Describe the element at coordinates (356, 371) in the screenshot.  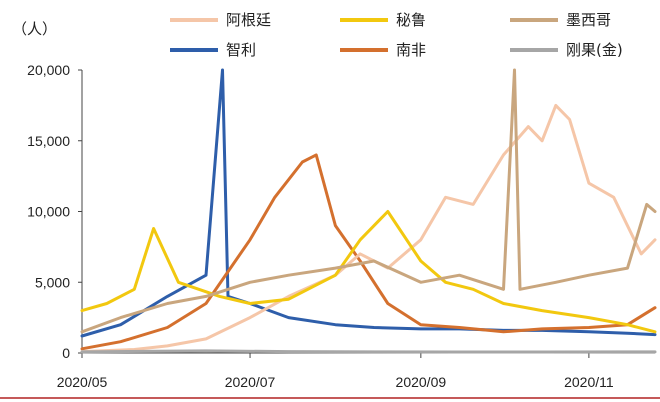
I see `x-axis: 2020/05 2020/07 2020/09 2020/11` at that location.